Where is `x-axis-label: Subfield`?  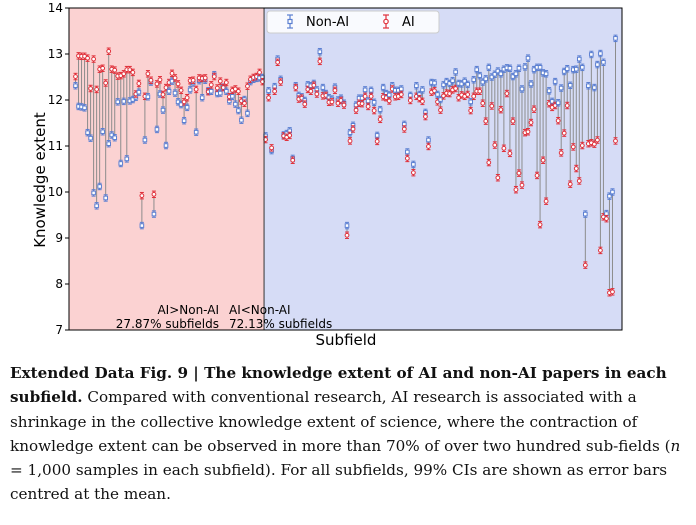 x-axis-label: Subfield is located at coordinates (346, 340).